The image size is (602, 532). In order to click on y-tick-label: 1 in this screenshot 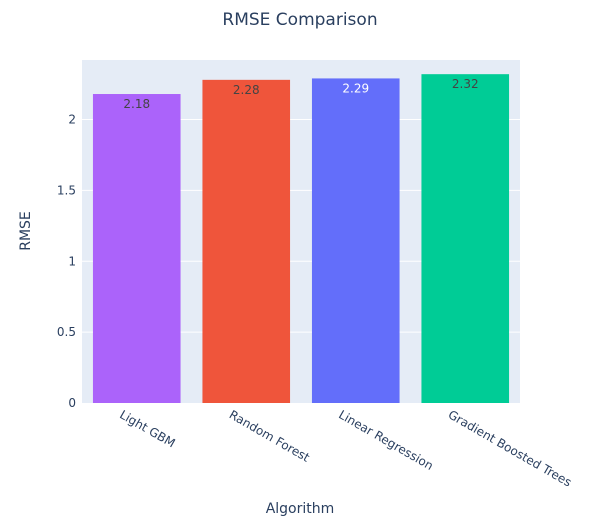, I will do `click(72, 261)`.